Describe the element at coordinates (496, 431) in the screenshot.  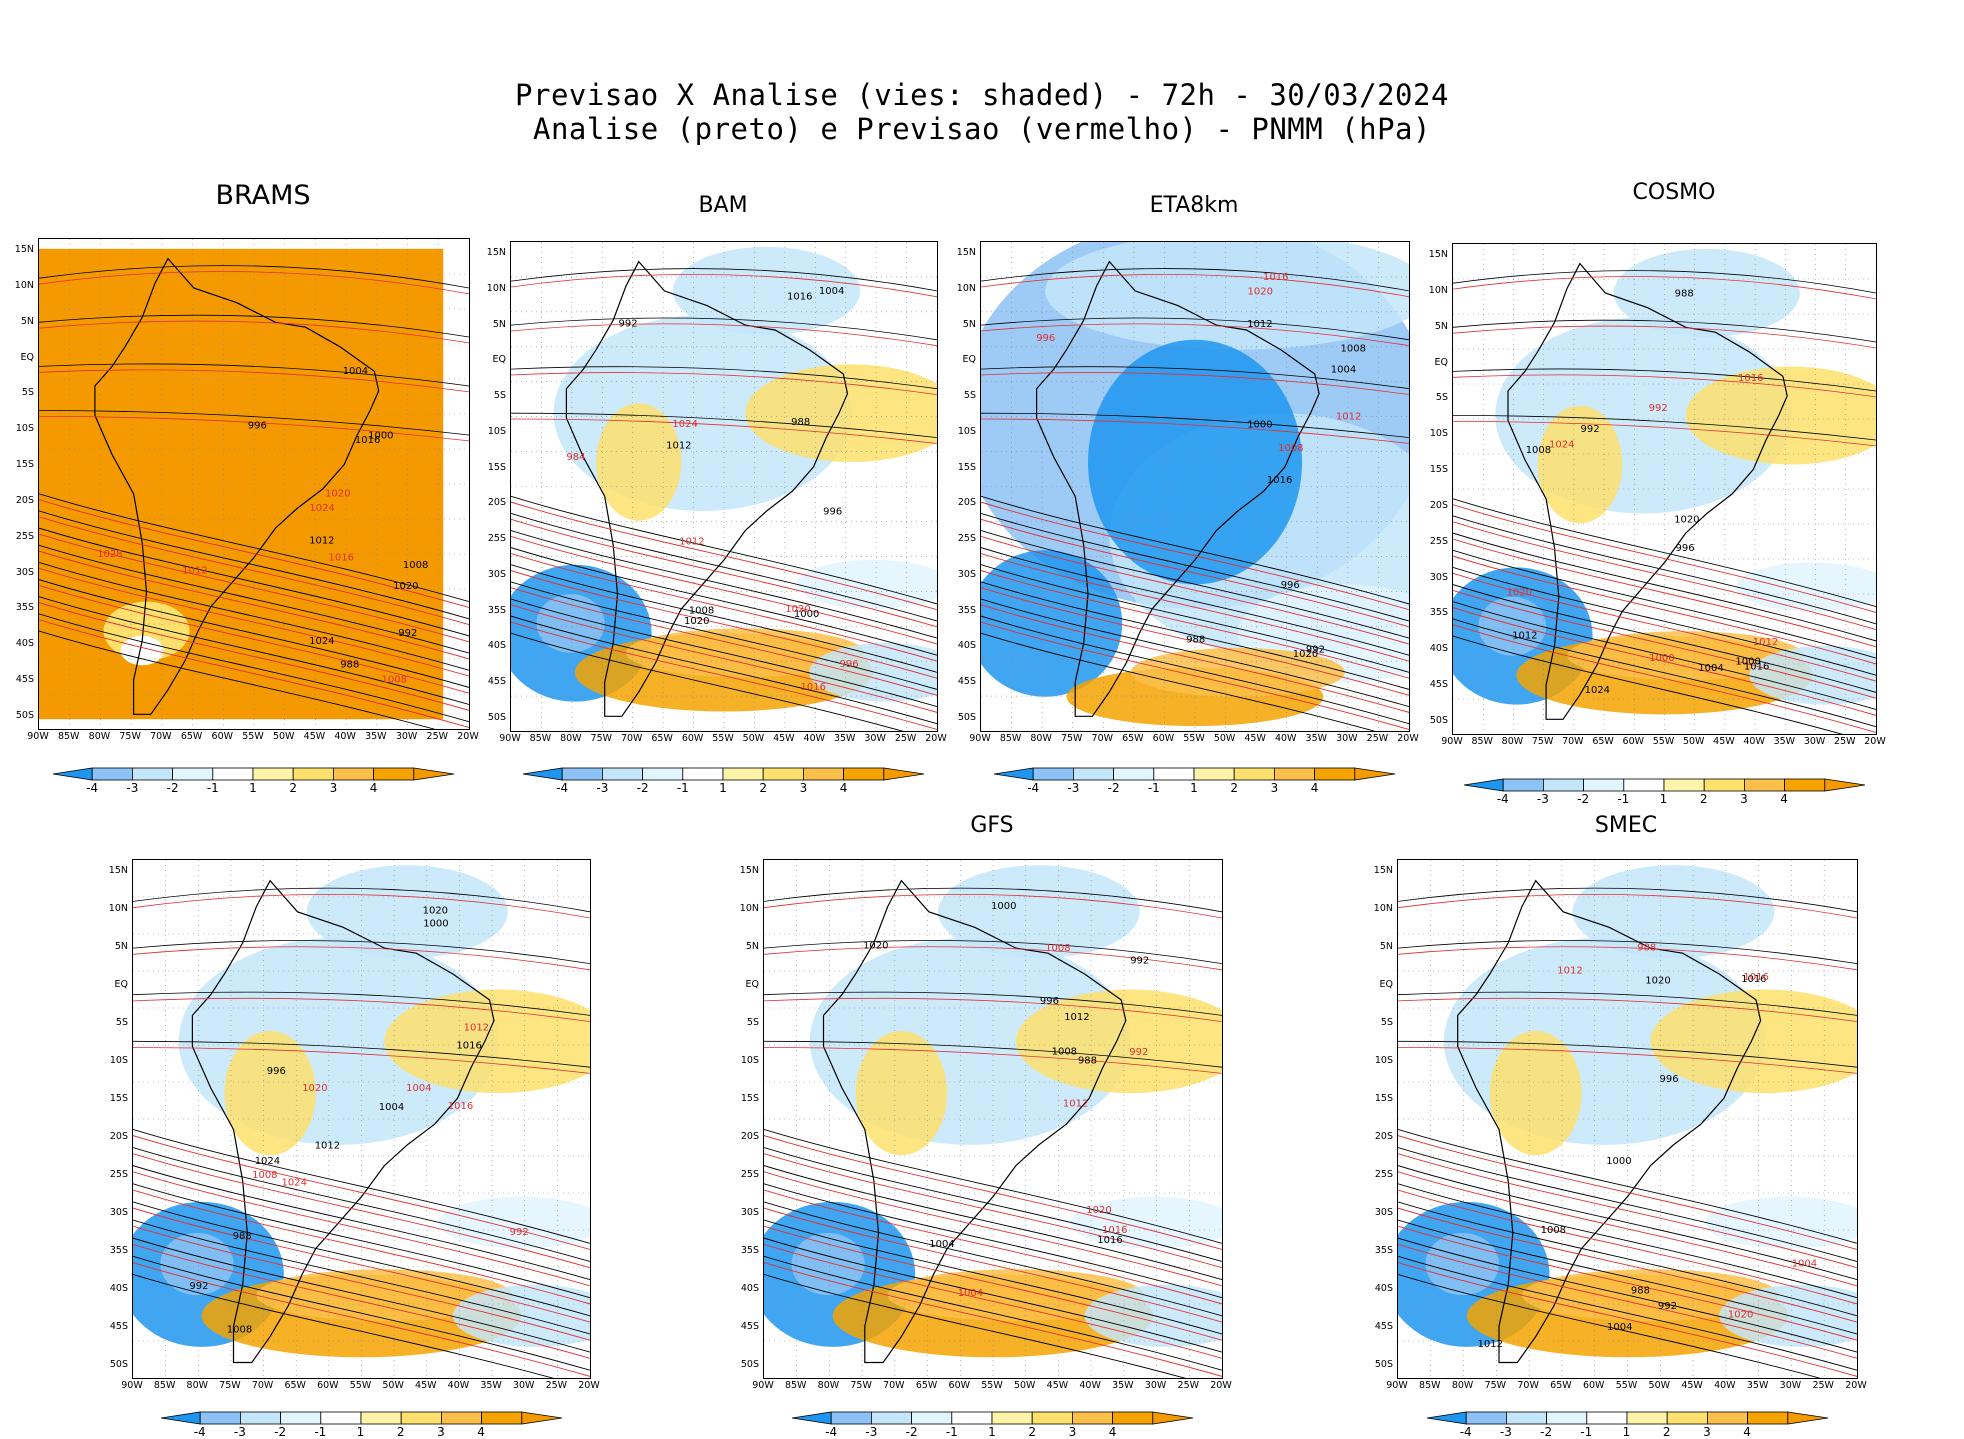
I see `lat-tick-label: 10S` at that location.